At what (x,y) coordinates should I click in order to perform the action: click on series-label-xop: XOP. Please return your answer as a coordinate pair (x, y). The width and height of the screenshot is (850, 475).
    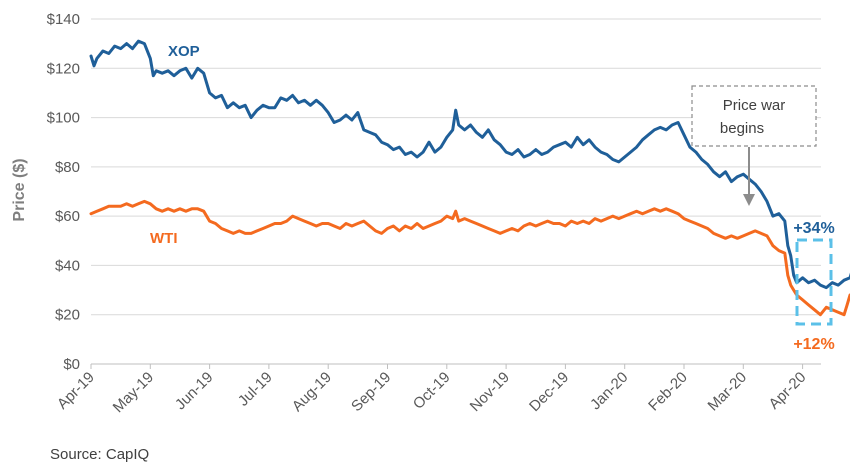
    Looking at the image, I should click on (184, 51).